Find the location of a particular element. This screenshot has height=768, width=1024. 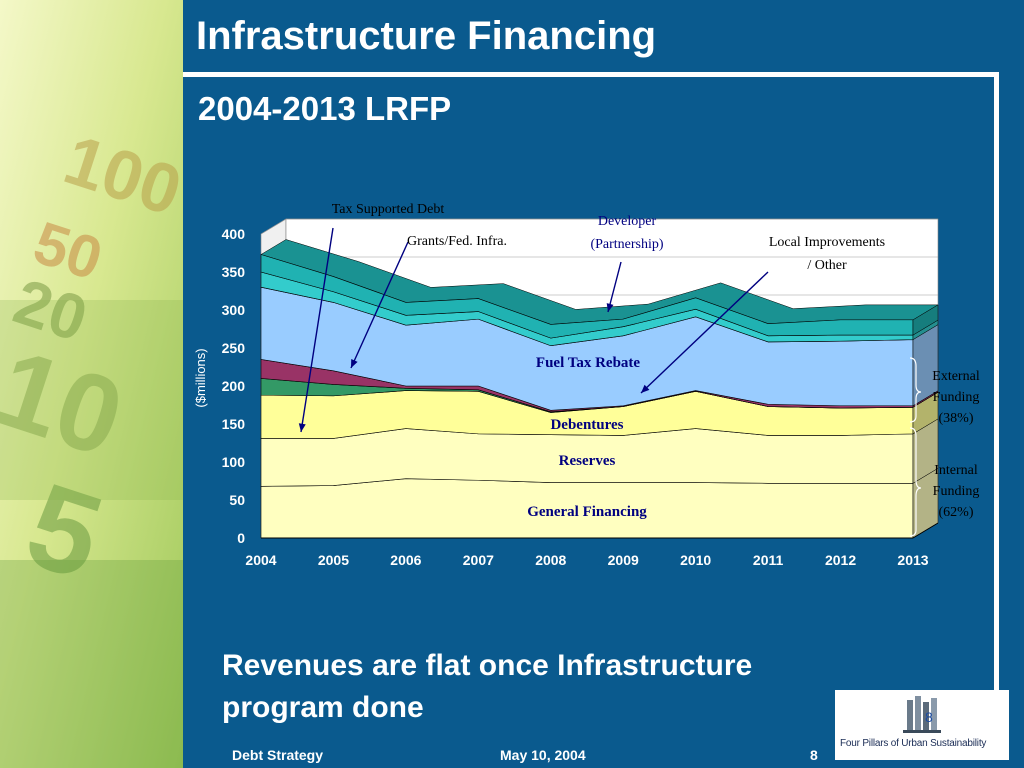

y-tick-label: 100 is located at coordinates (234, 462).